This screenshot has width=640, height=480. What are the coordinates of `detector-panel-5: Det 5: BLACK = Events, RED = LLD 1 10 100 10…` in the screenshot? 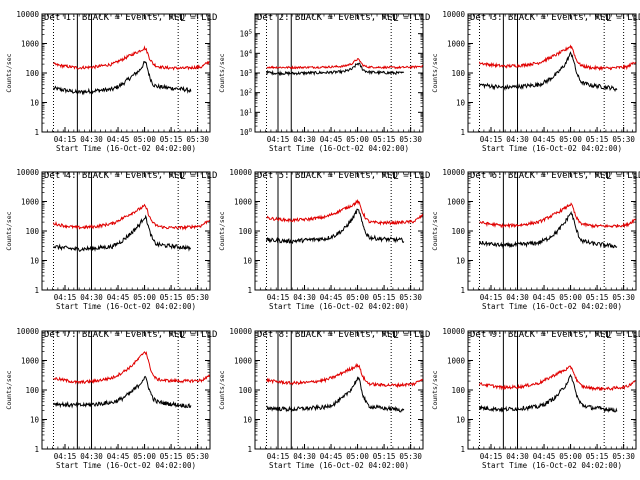 It's located at (324, 239).